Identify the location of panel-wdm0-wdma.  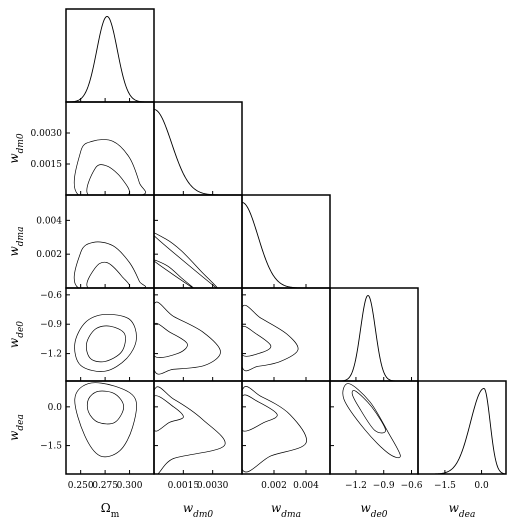
(198, 241).